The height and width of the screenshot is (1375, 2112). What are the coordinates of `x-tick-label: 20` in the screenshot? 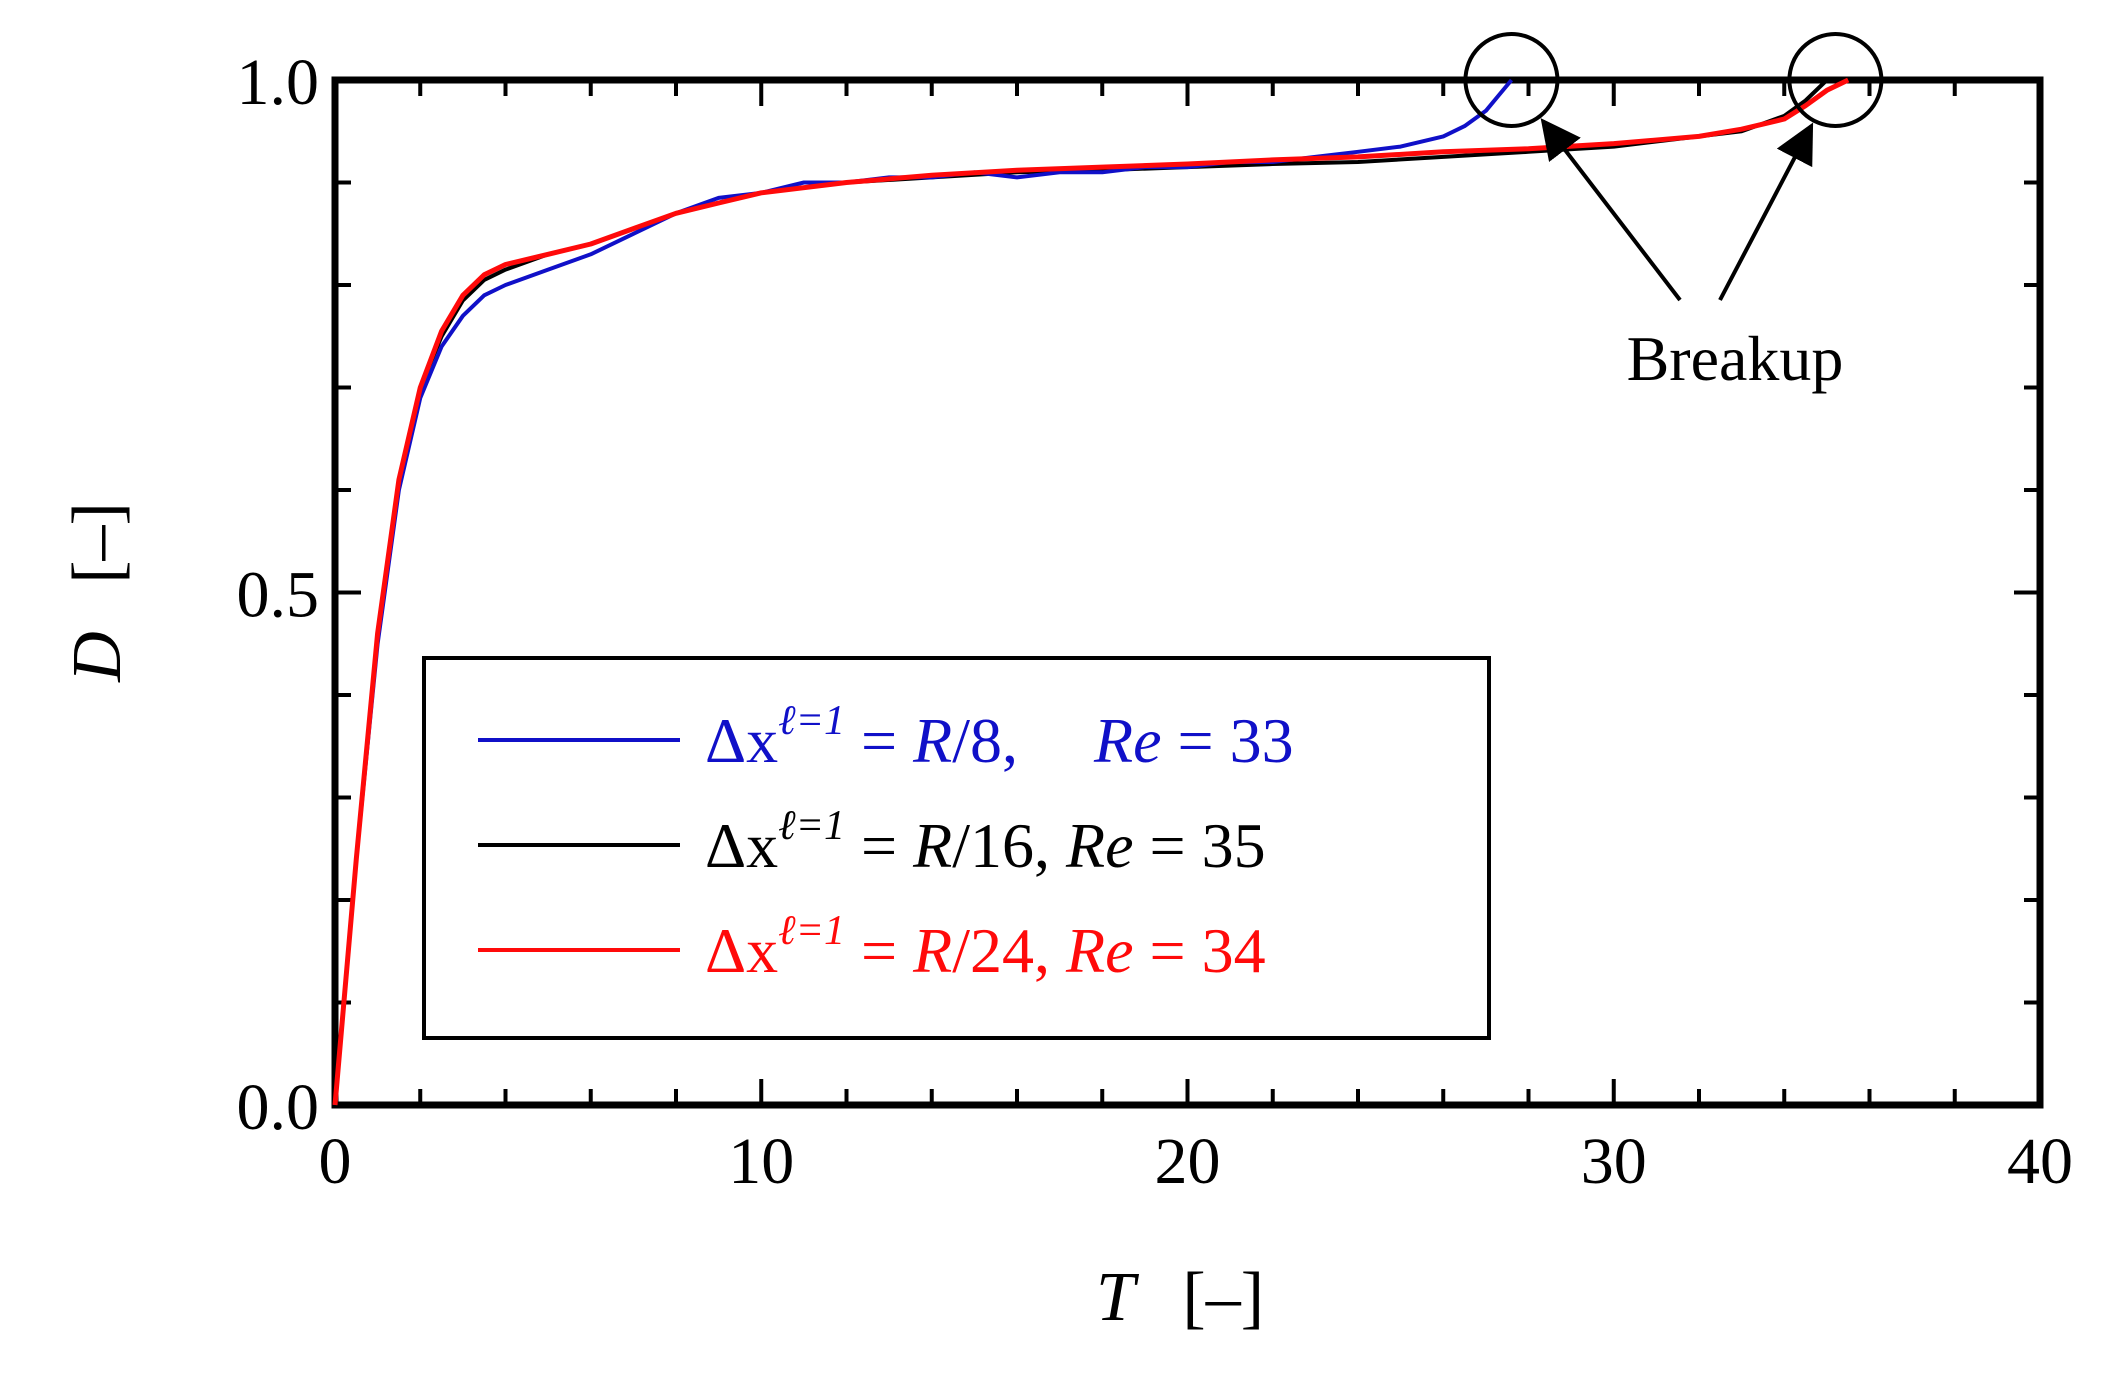 It's located at (1188, 1161).